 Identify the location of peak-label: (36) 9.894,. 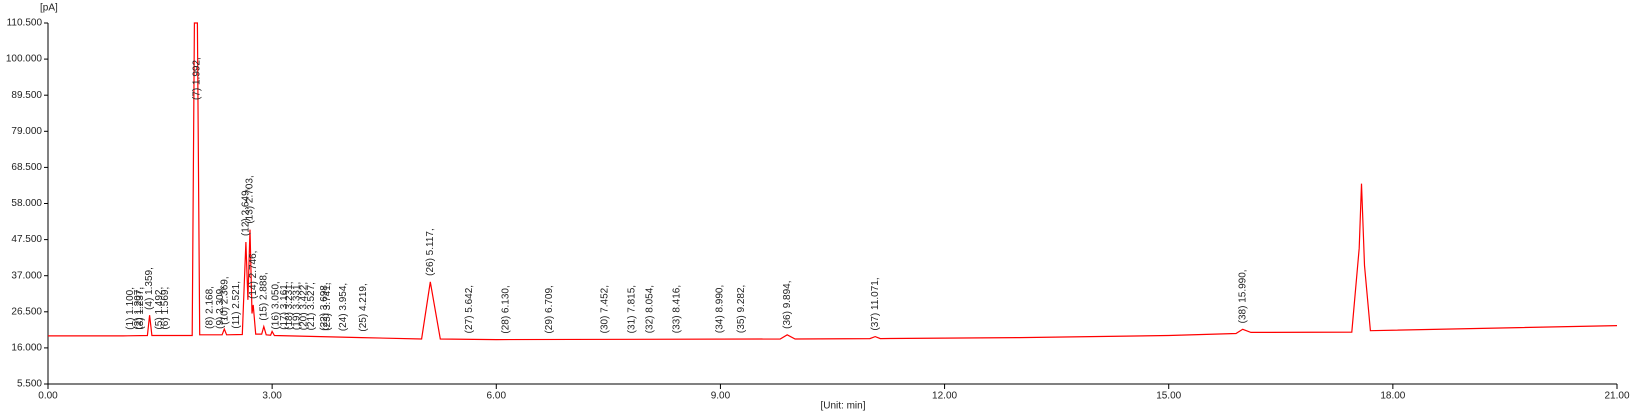
(787, 304).